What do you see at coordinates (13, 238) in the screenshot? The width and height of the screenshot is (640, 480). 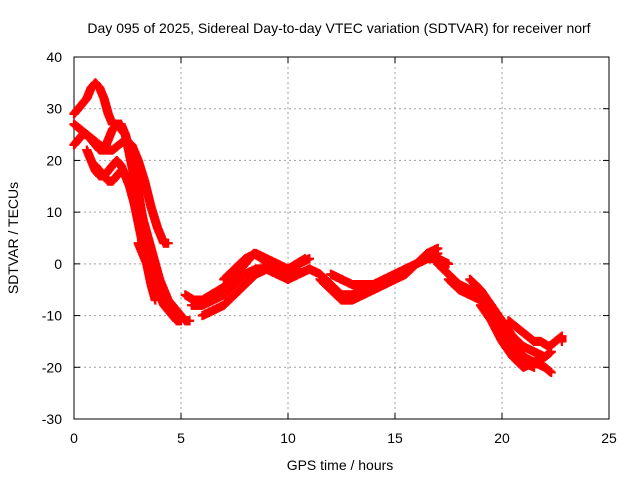 I see `y-axis-label: SDTVAR / TECUs` at bounding box center [13, 238].